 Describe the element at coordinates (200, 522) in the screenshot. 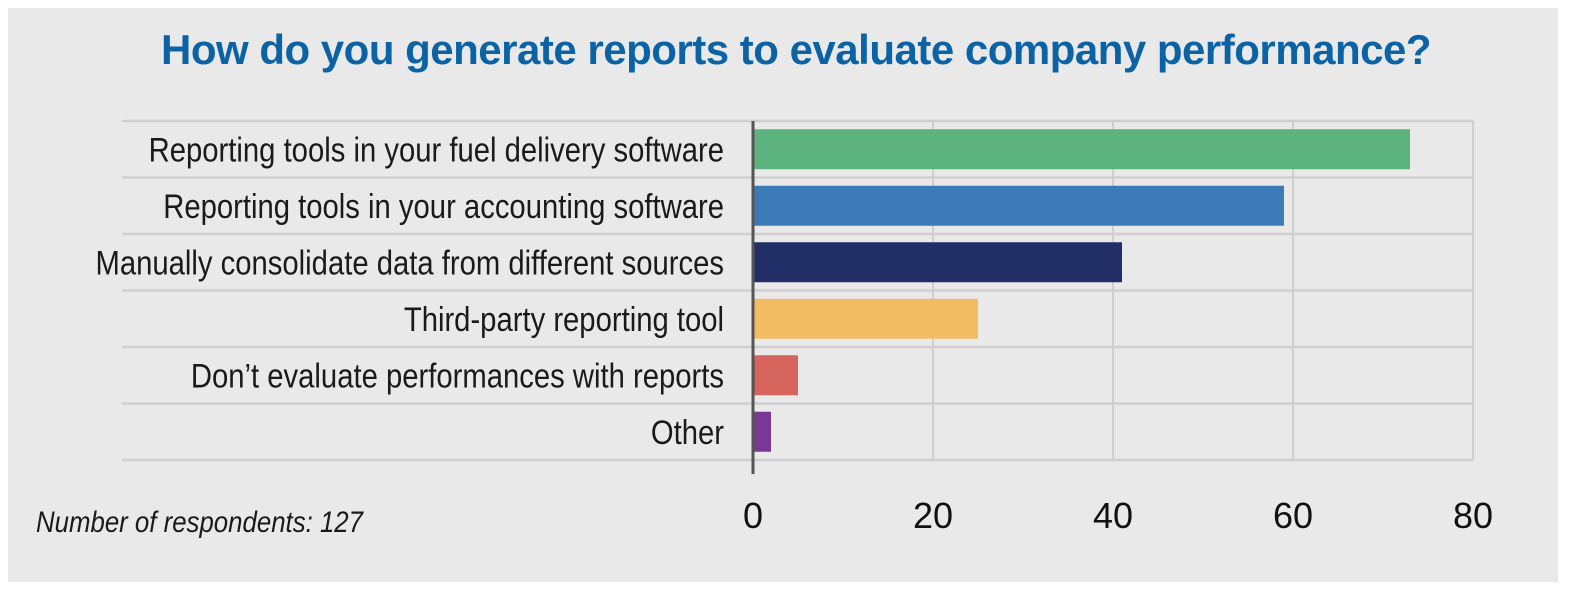

I see `respondents-footnote: Number of respondents: 127` at that location.